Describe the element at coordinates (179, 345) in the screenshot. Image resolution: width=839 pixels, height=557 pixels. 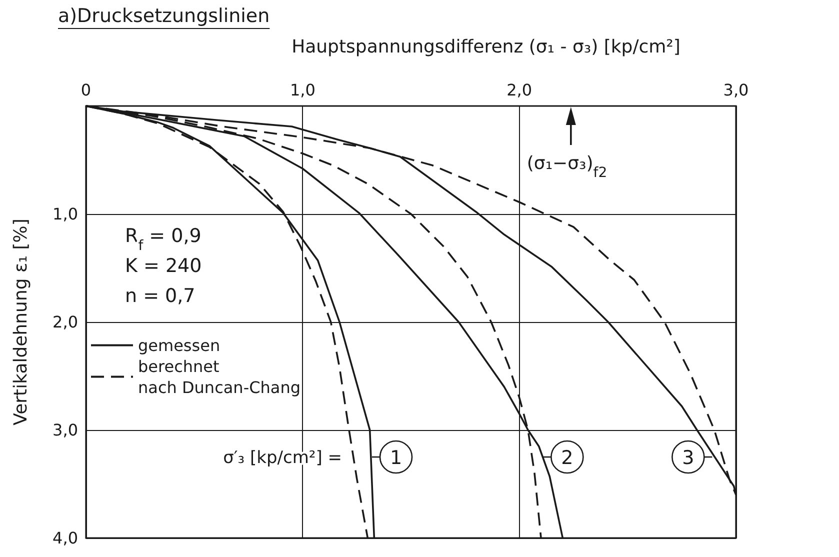
I see `legend-label: gemessen` at that location.